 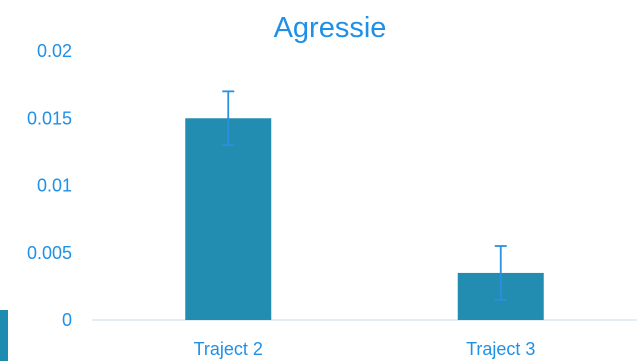 What do you see at coordinates (365, 349) in the screenshot?
I see `x-axis: Traject 2 Traject 3` at bounding box center [365, 349].